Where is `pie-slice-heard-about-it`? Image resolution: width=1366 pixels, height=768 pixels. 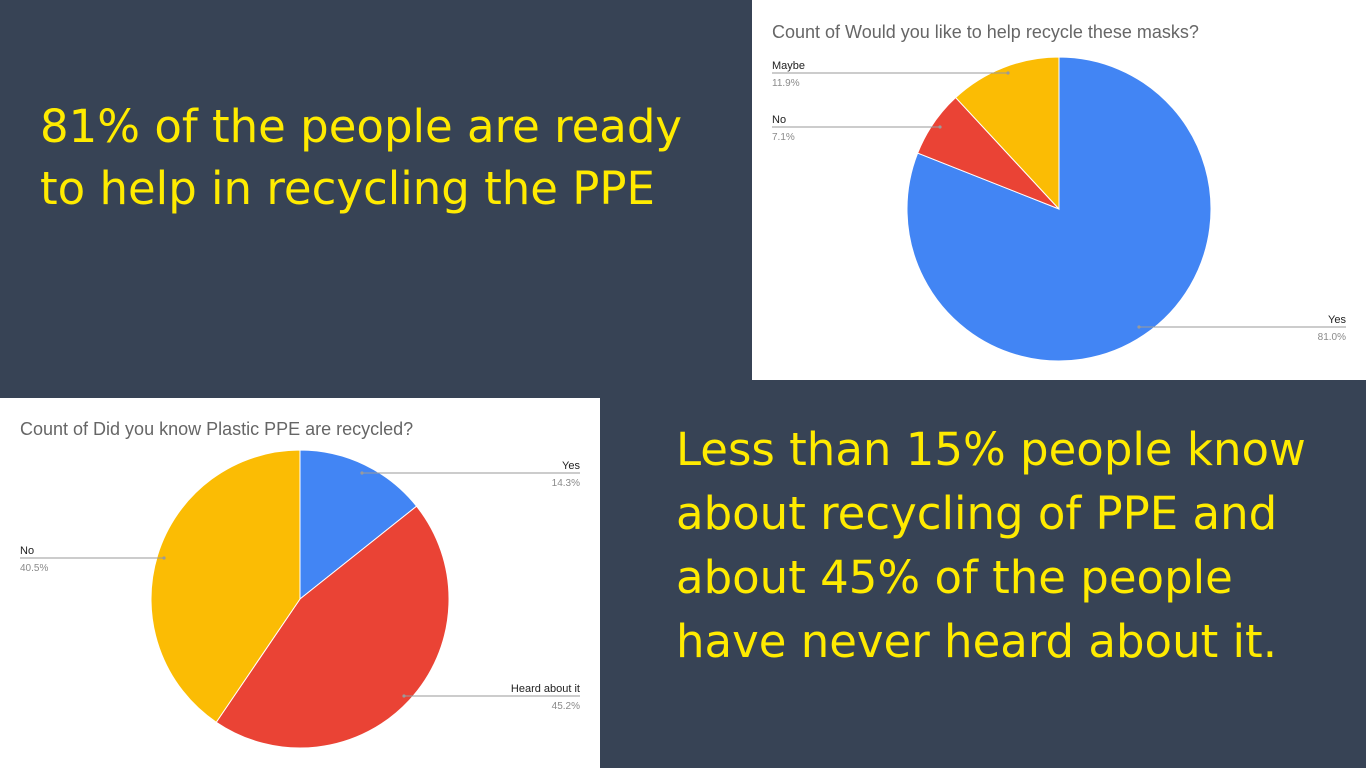
pie-slice-heard-about-it is located at coordinates (332, 627).